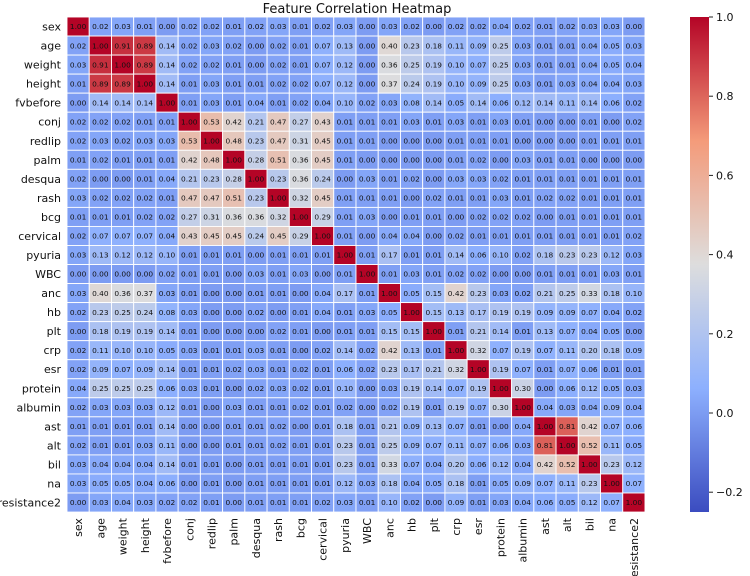 The image size is (750, 576). I want to click on cell-value-label: 0.14, so click(478, 102).